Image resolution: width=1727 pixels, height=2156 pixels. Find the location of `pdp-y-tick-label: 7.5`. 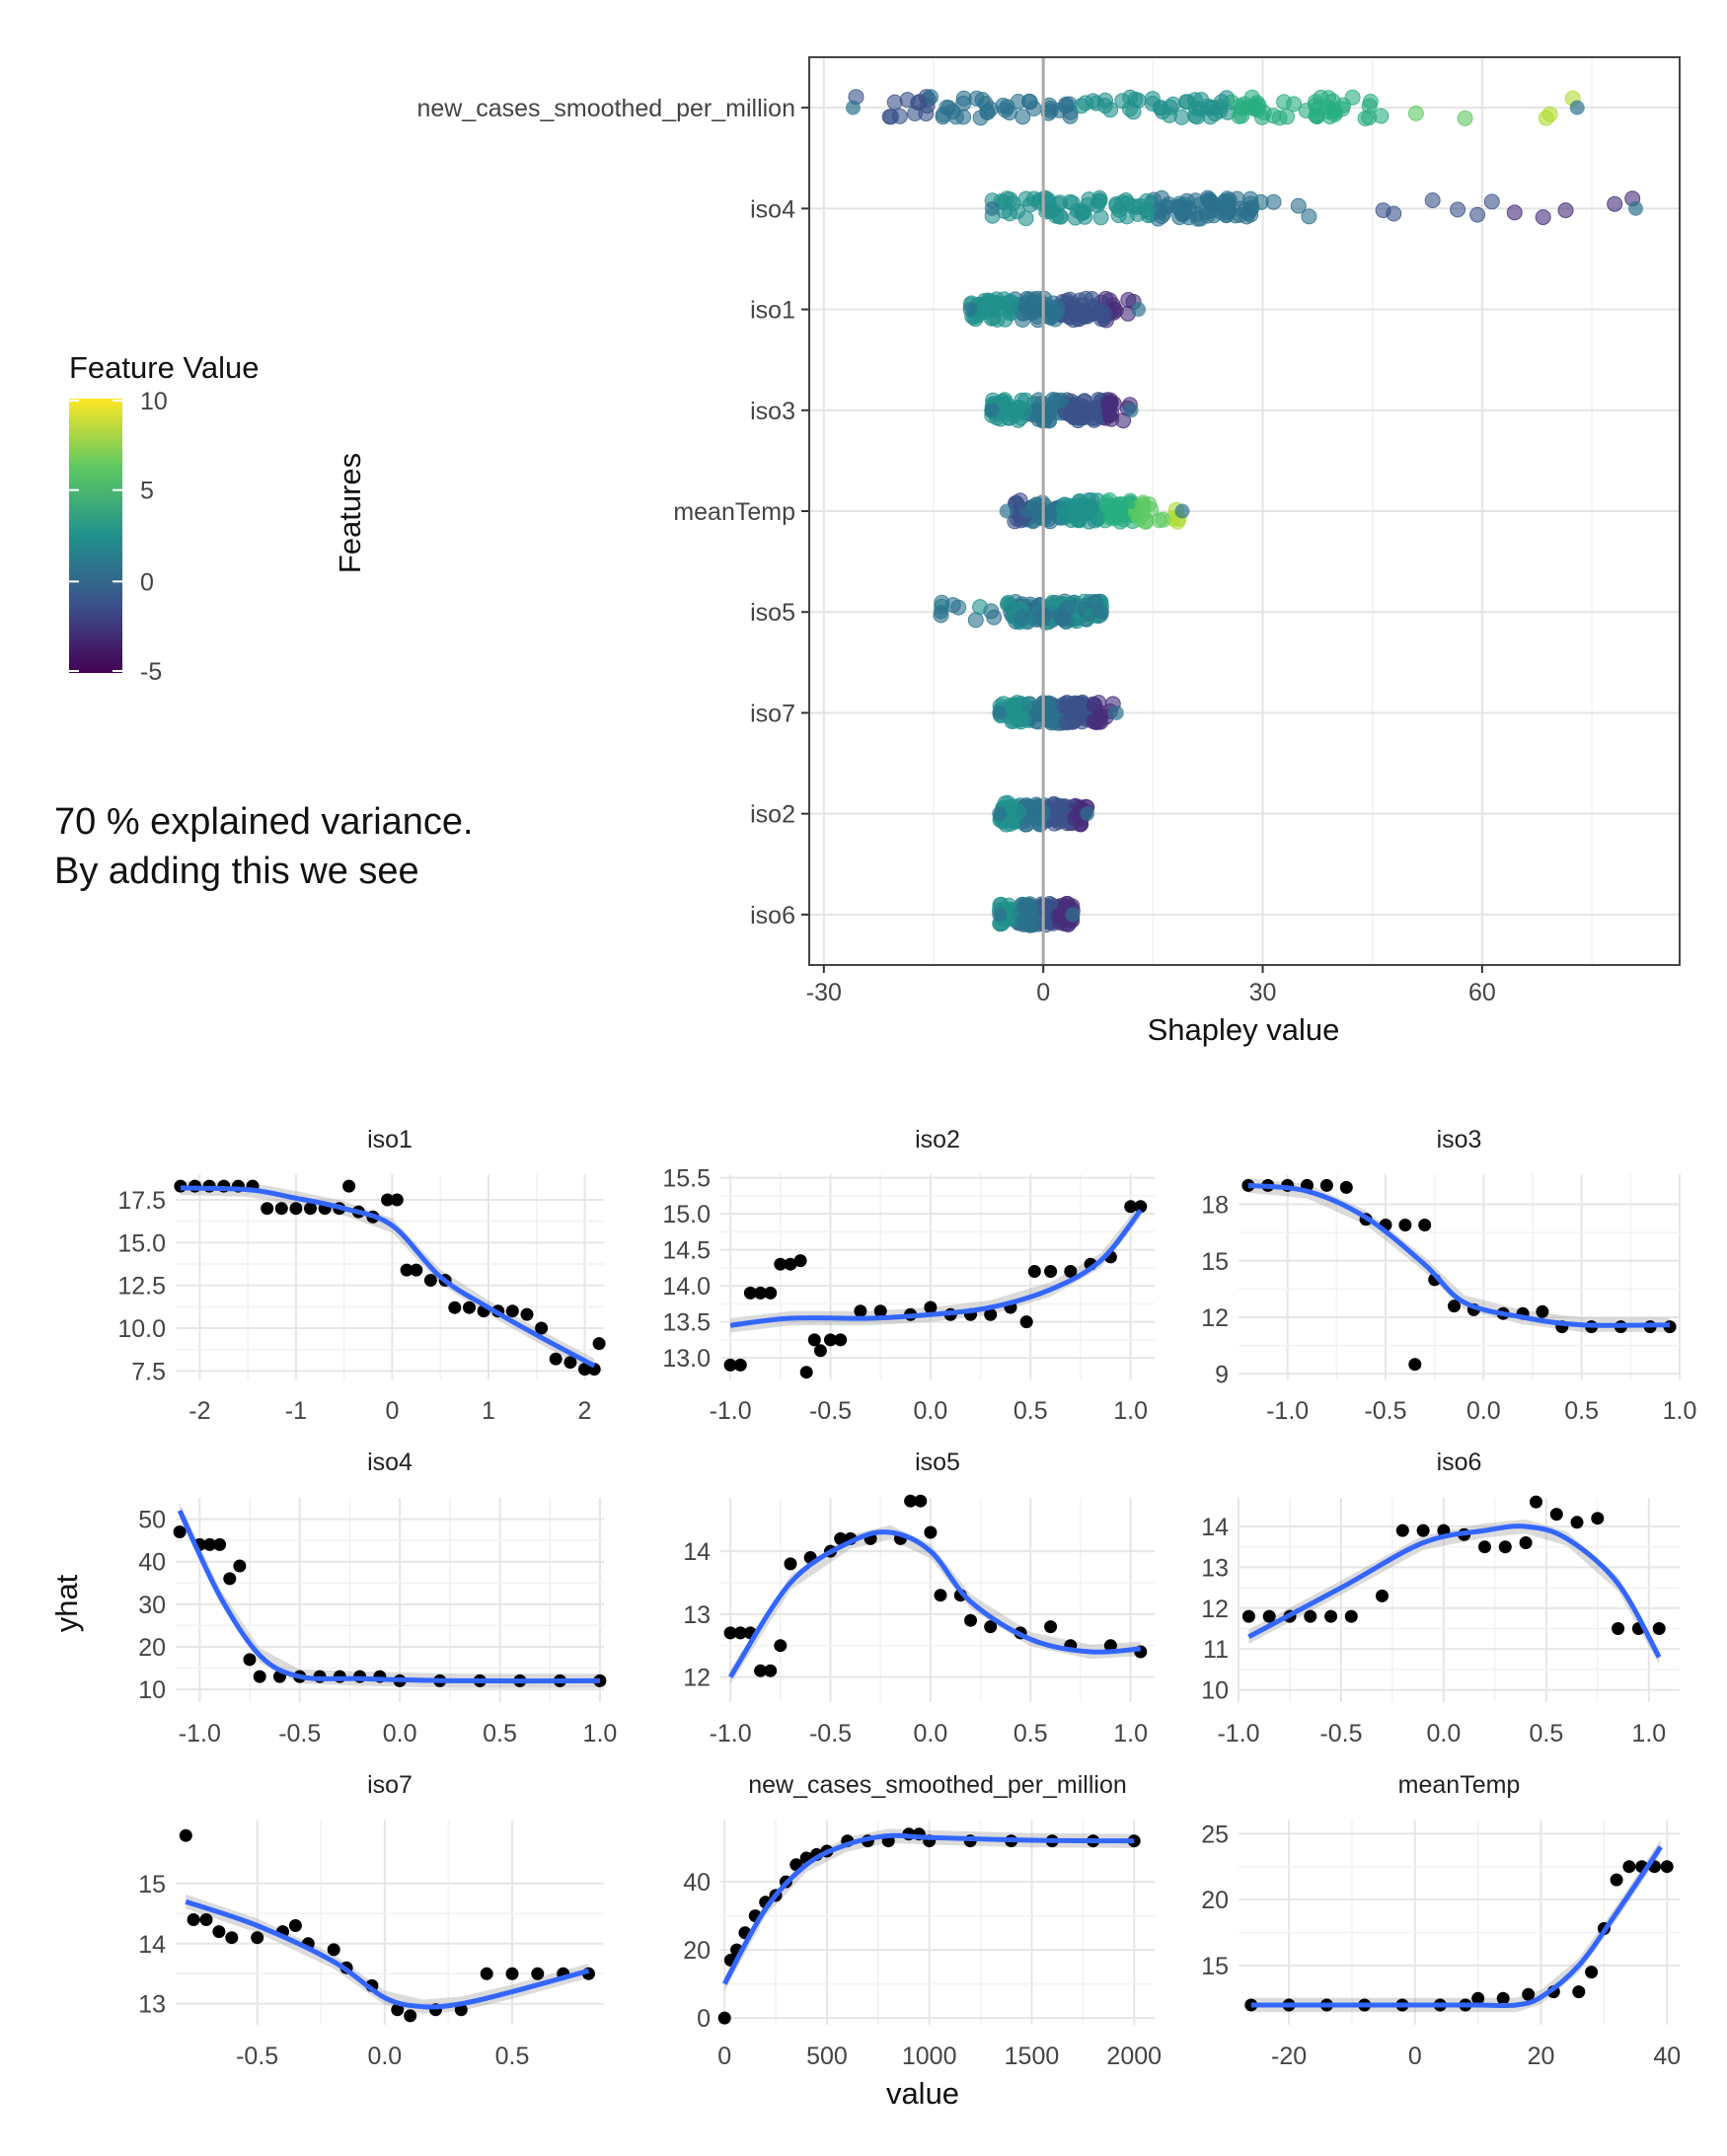

pdp-y-tick-label: 7.5 is located at coordinates (148, 1371).